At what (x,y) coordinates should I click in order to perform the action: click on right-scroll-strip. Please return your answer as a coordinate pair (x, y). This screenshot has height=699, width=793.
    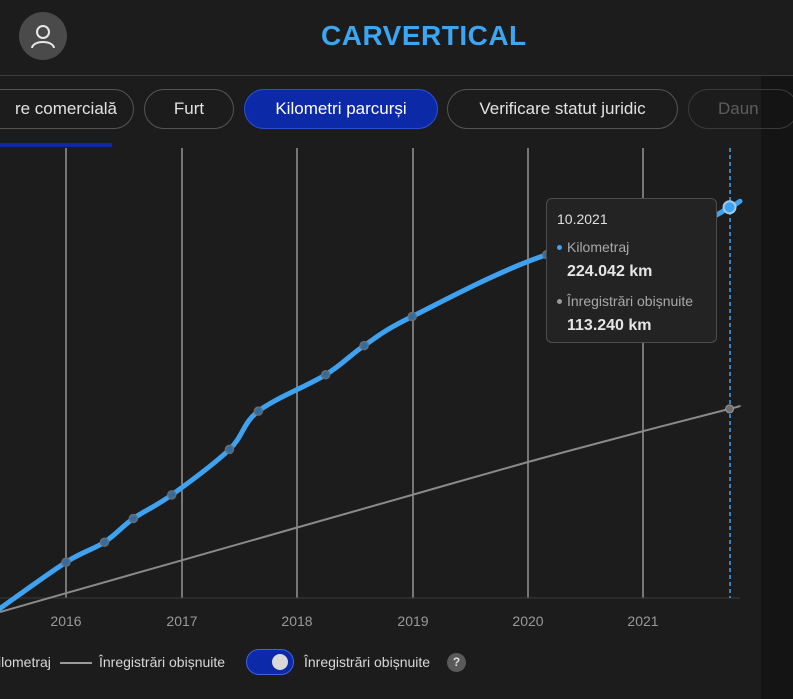
    Looking at the image, I should click on (777, 387).